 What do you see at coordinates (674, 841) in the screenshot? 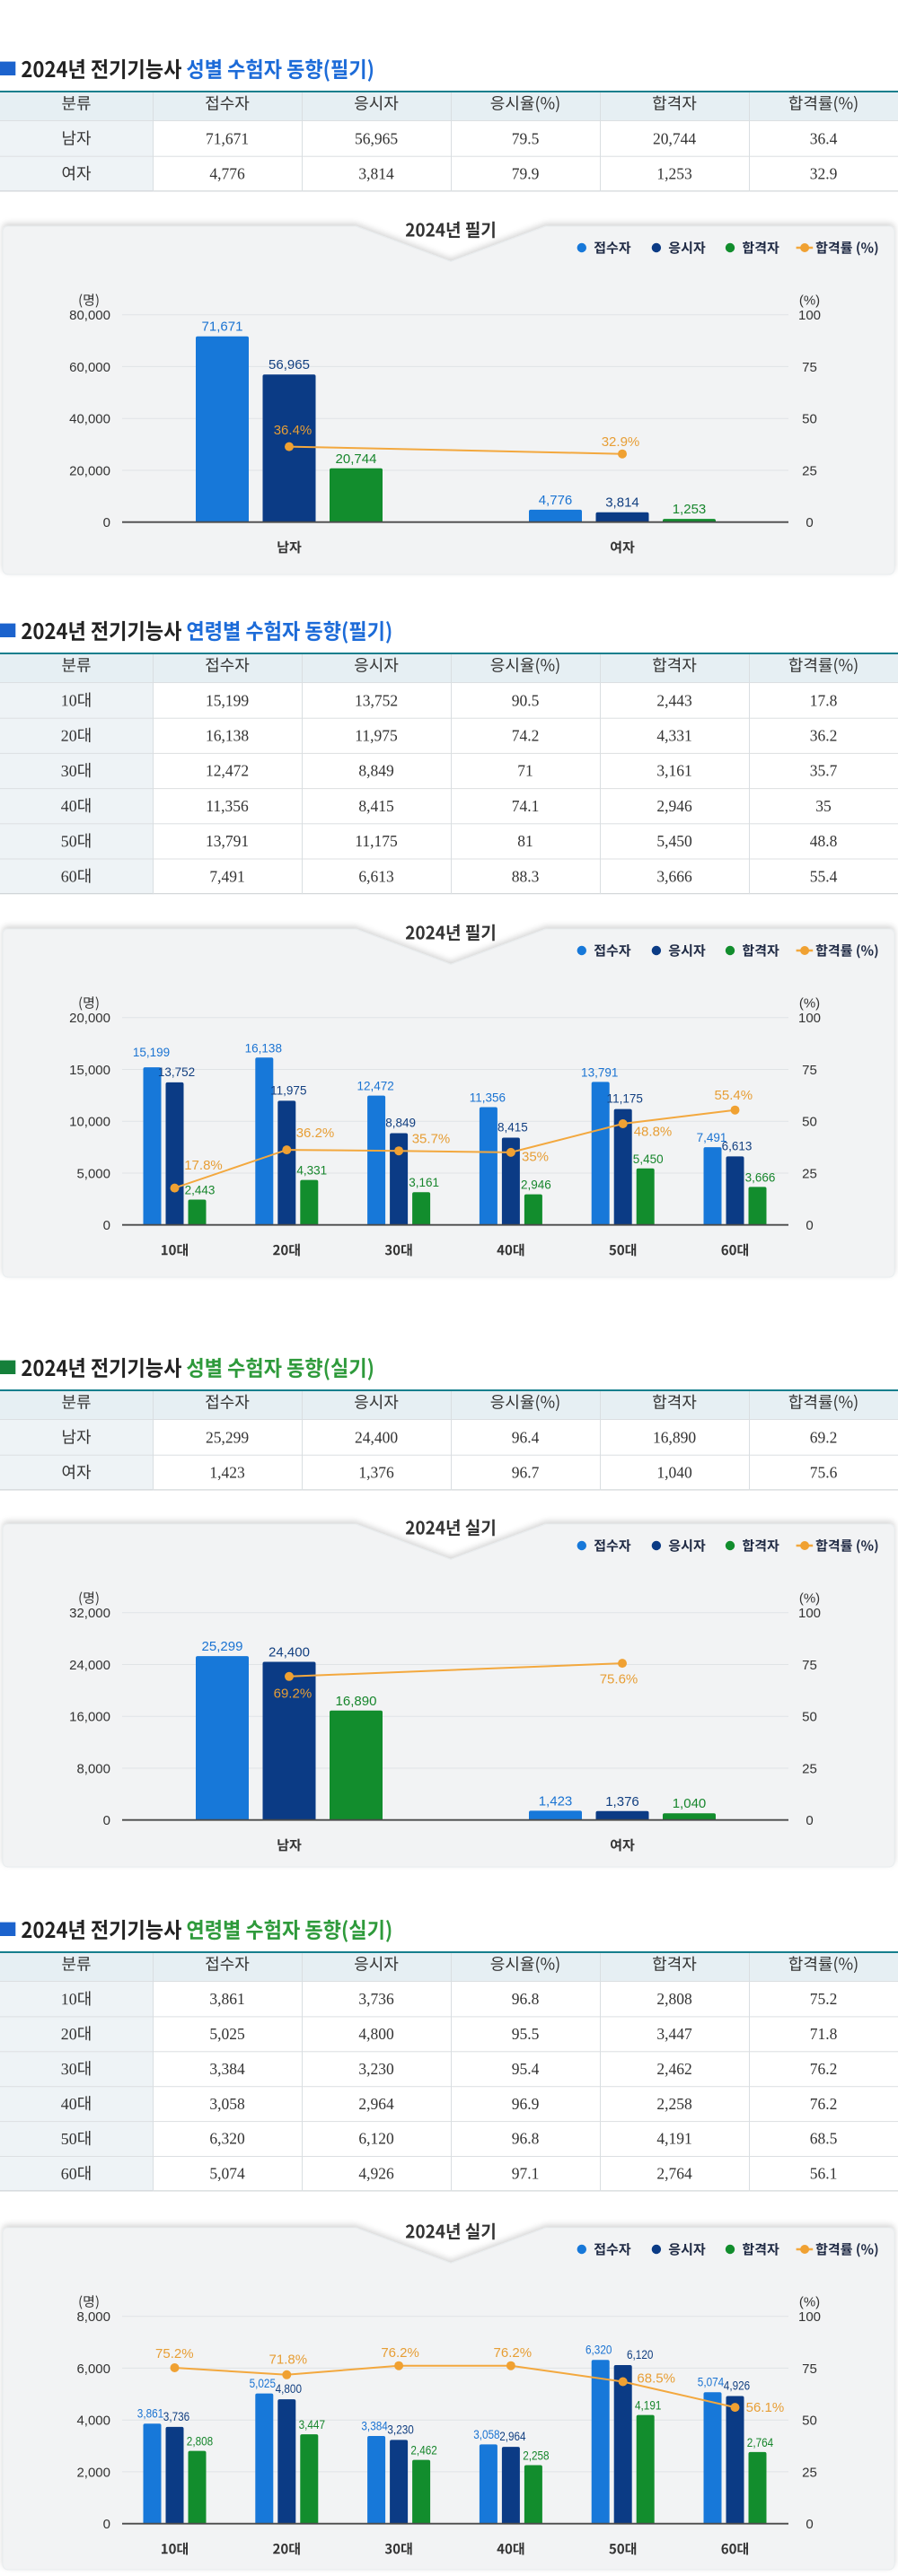
I see `svg-text: 5,450` at bounding box center [674, 841].